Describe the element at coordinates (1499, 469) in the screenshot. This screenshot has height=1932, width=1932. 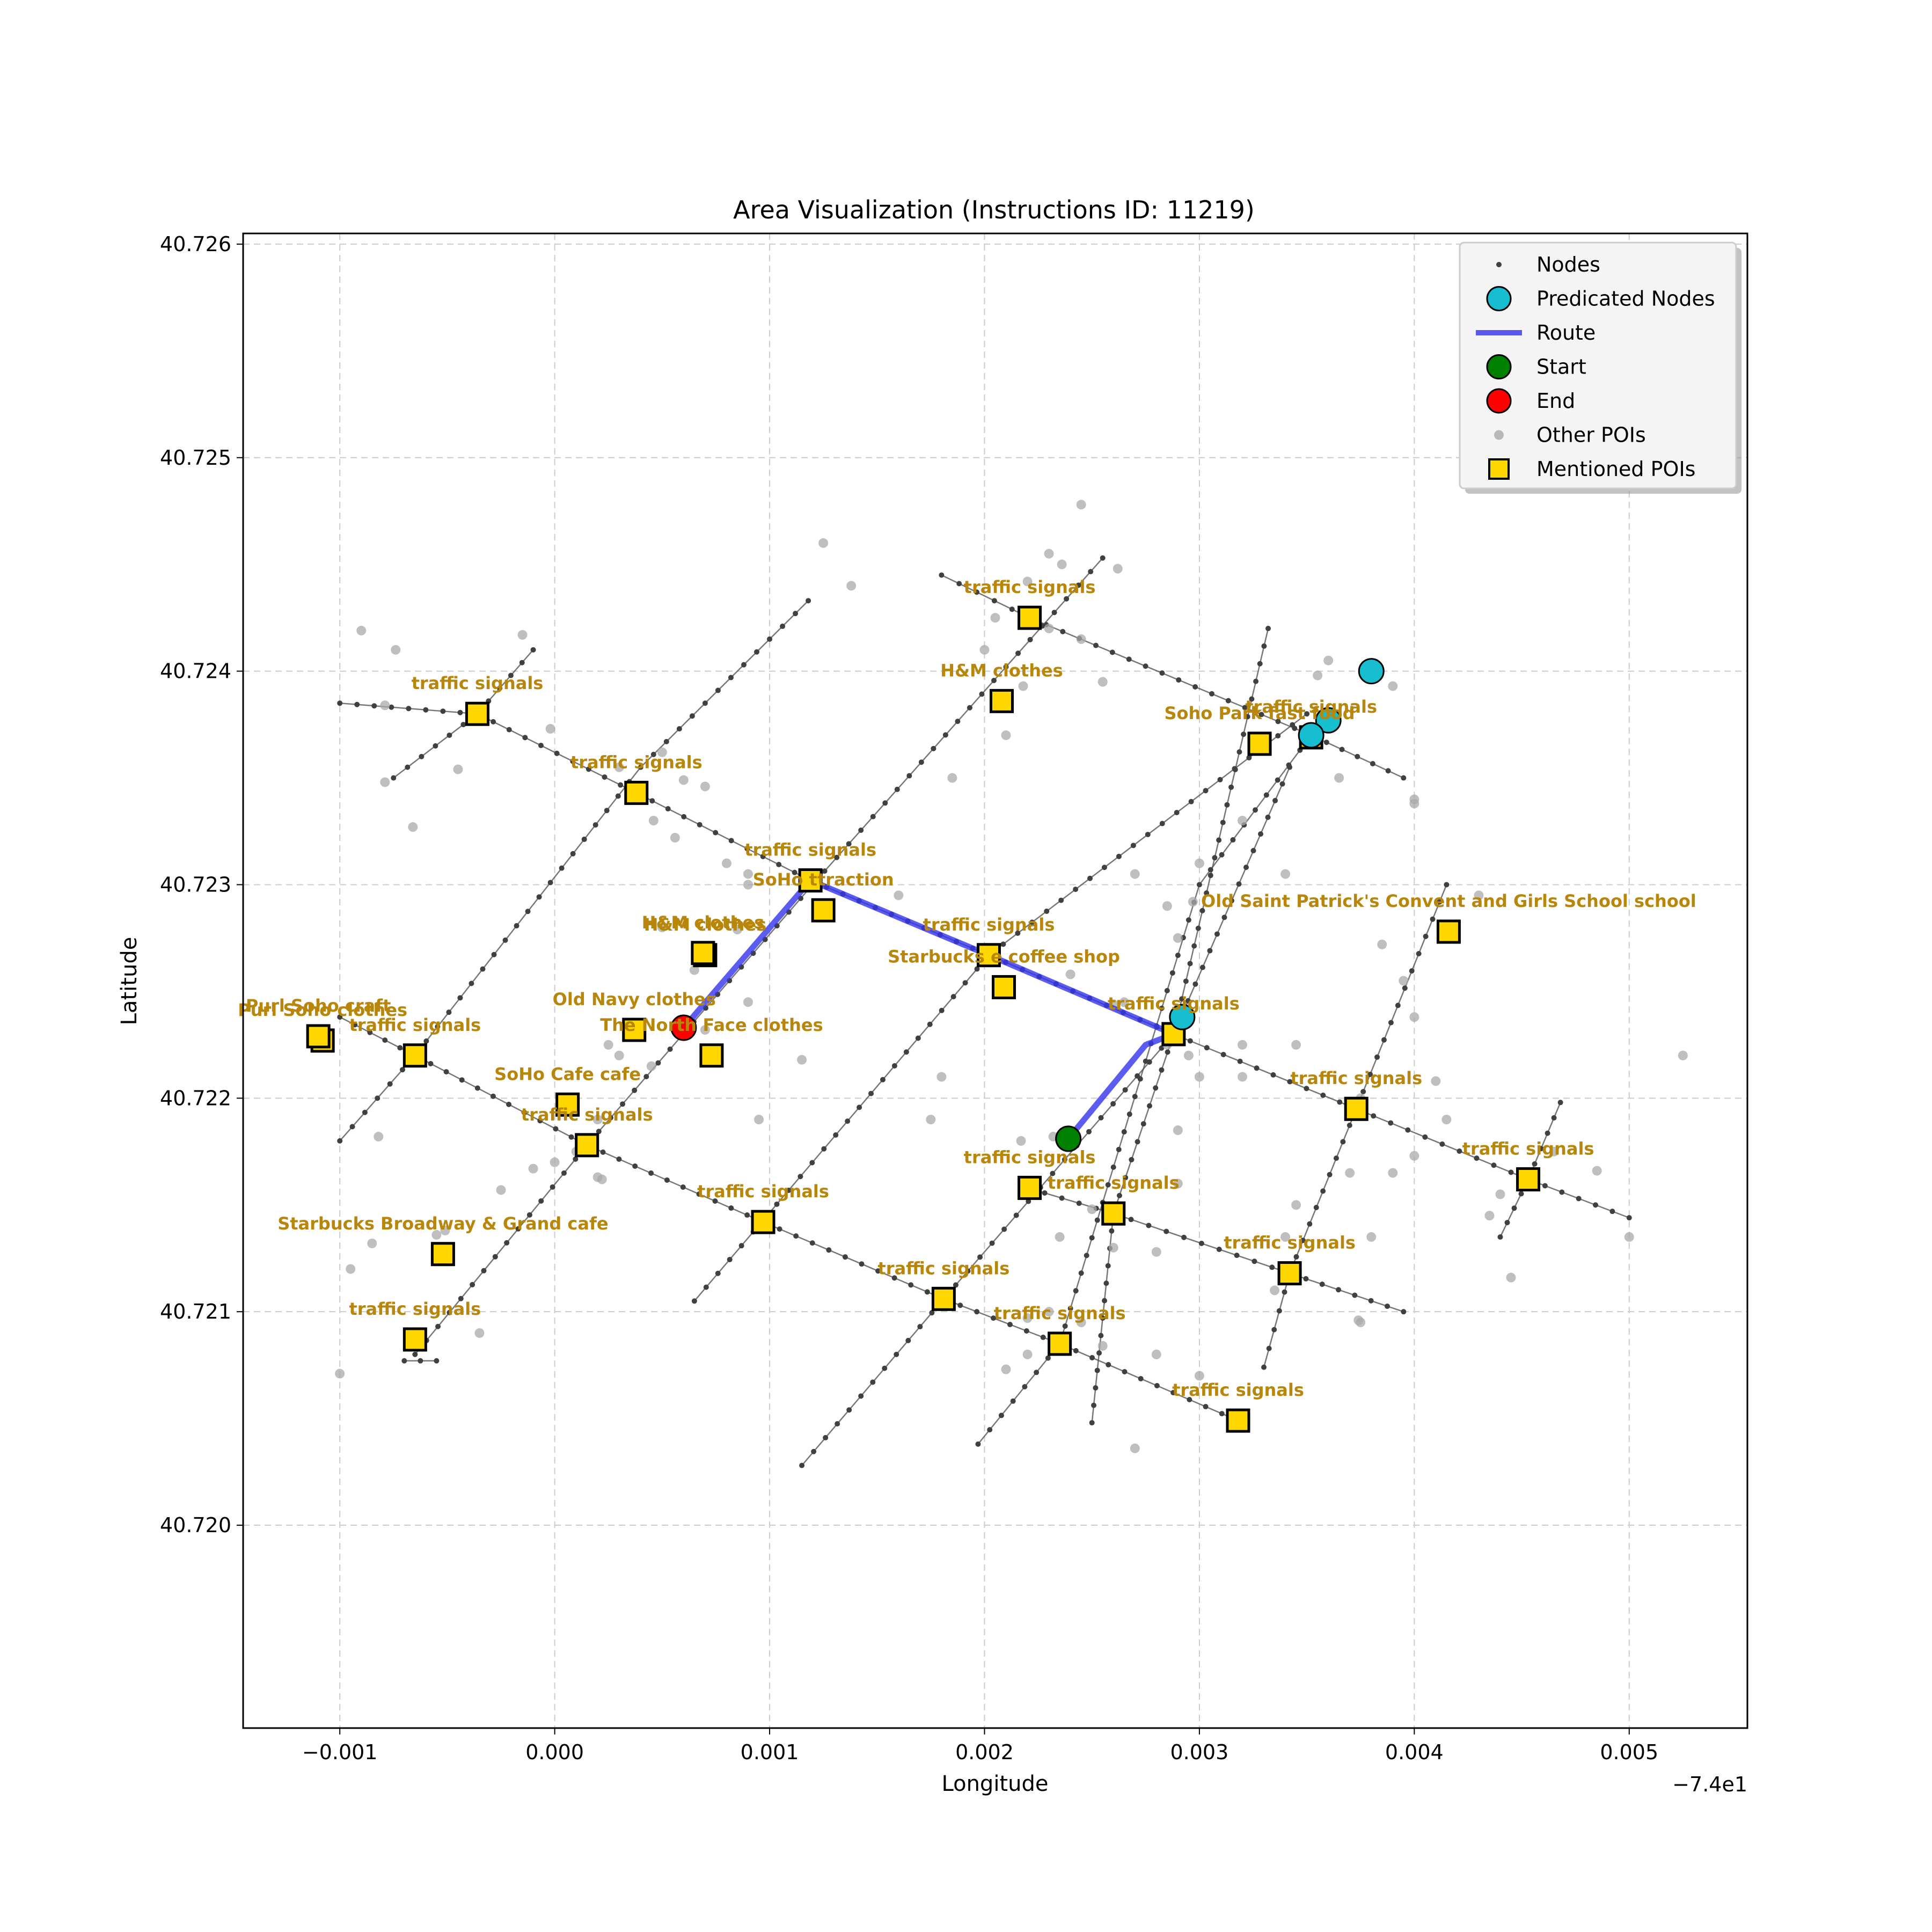
I see `legend-mentioned-swatch` at that location.